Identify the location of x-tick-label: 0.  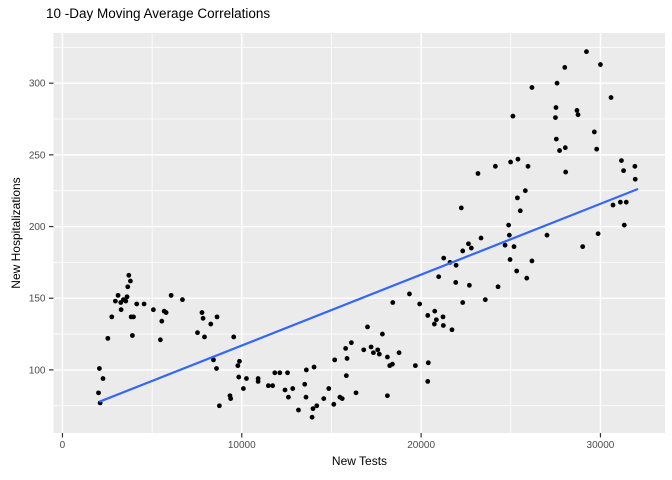
(63, 445).